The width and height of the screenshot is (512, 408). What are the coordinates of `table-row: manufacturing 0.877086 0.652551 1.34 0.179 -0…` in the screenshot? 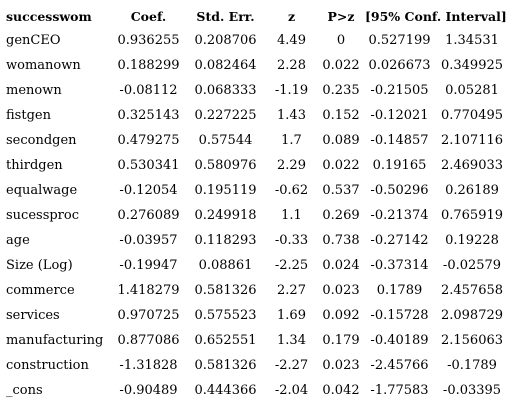 It's located at (254, 340).